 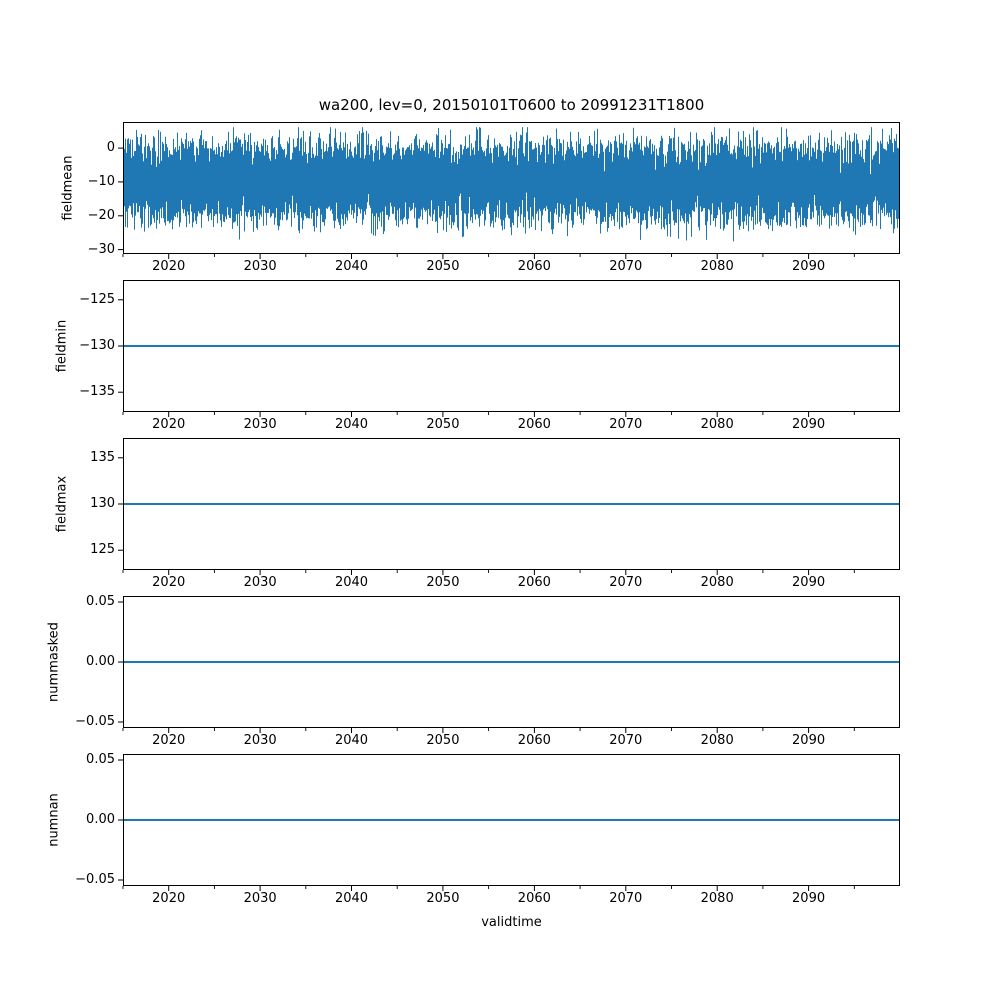 I want to click on plot-area-fieldmax, so click(x=509, y=506).